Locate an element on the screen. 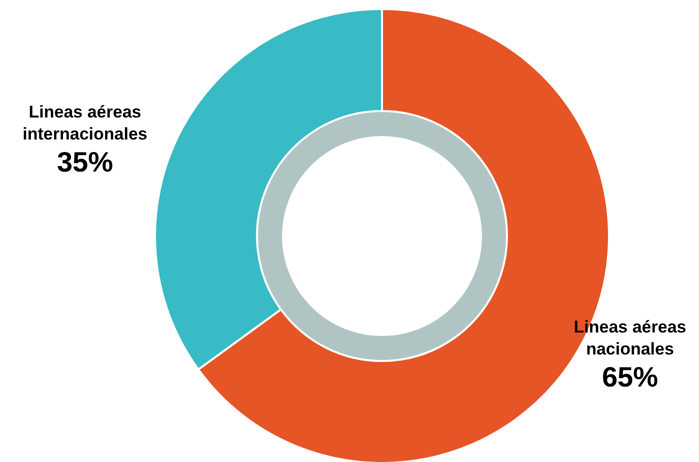  data-label: 65% is located at coordinates (630, 377).